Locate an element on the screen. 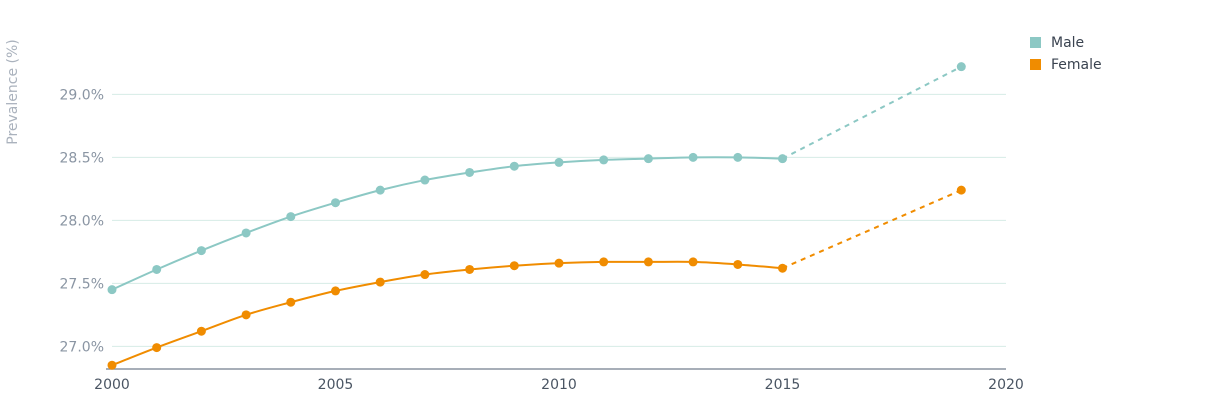  legend-item-female: Female is located at coordinates (1066, 65).